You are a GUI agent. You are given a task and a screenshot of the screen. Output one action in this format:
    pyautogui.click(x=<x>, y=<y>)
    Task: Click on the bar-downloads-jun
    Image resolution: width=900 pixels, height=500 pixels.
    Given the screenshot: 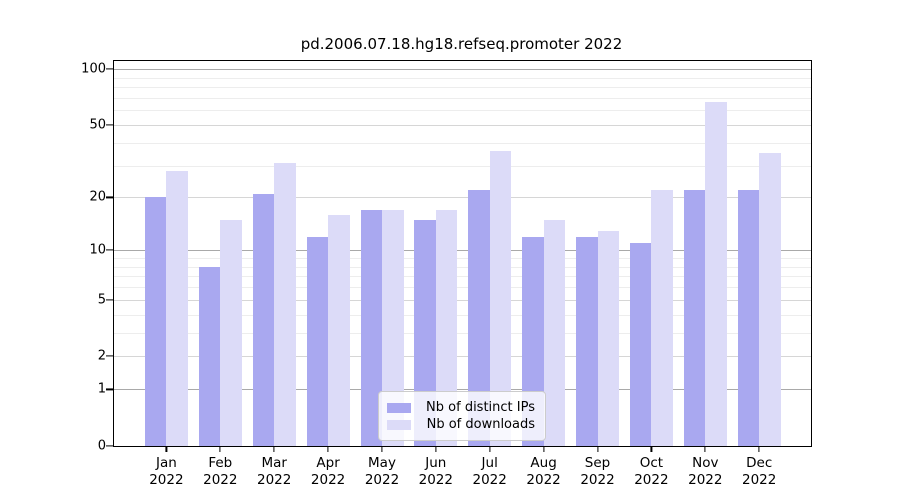 What is the action you would take?
    pyautogui.click(x=446, y=328)
    